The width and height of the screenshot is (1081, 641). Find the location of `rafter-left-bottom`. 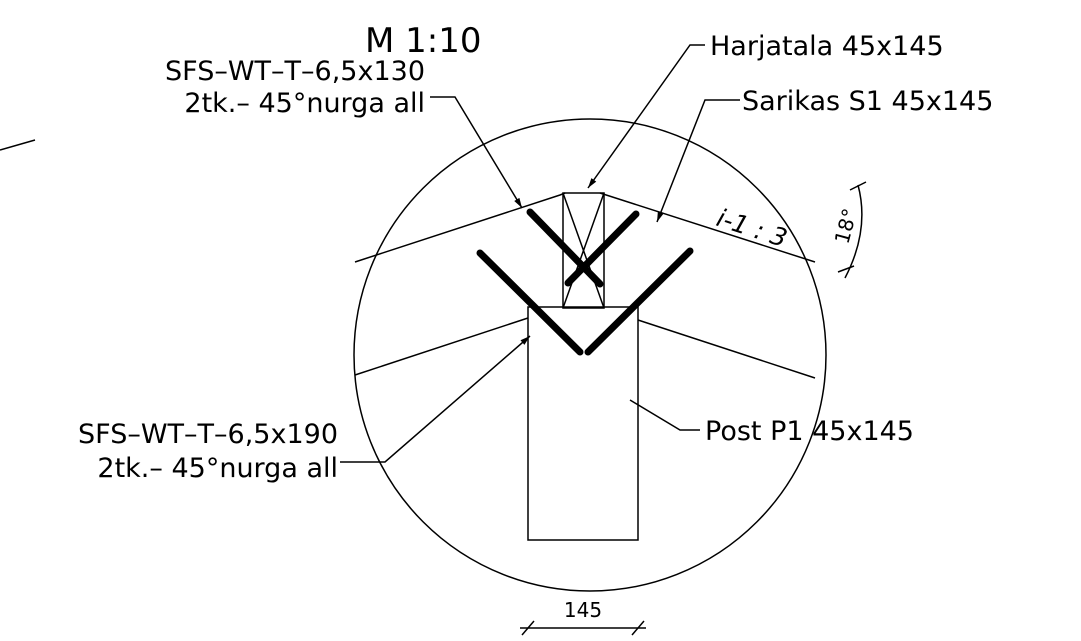

rafter-left-bottom is located at coordinates (441, 346).